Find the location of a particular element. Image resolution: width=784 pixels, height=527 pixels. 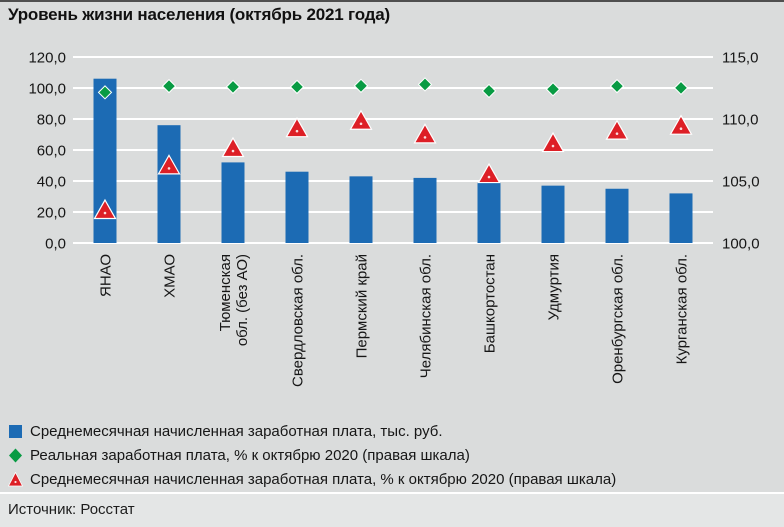

left-axis-tick-label: 20,0 is located at coordinates (51, 213).